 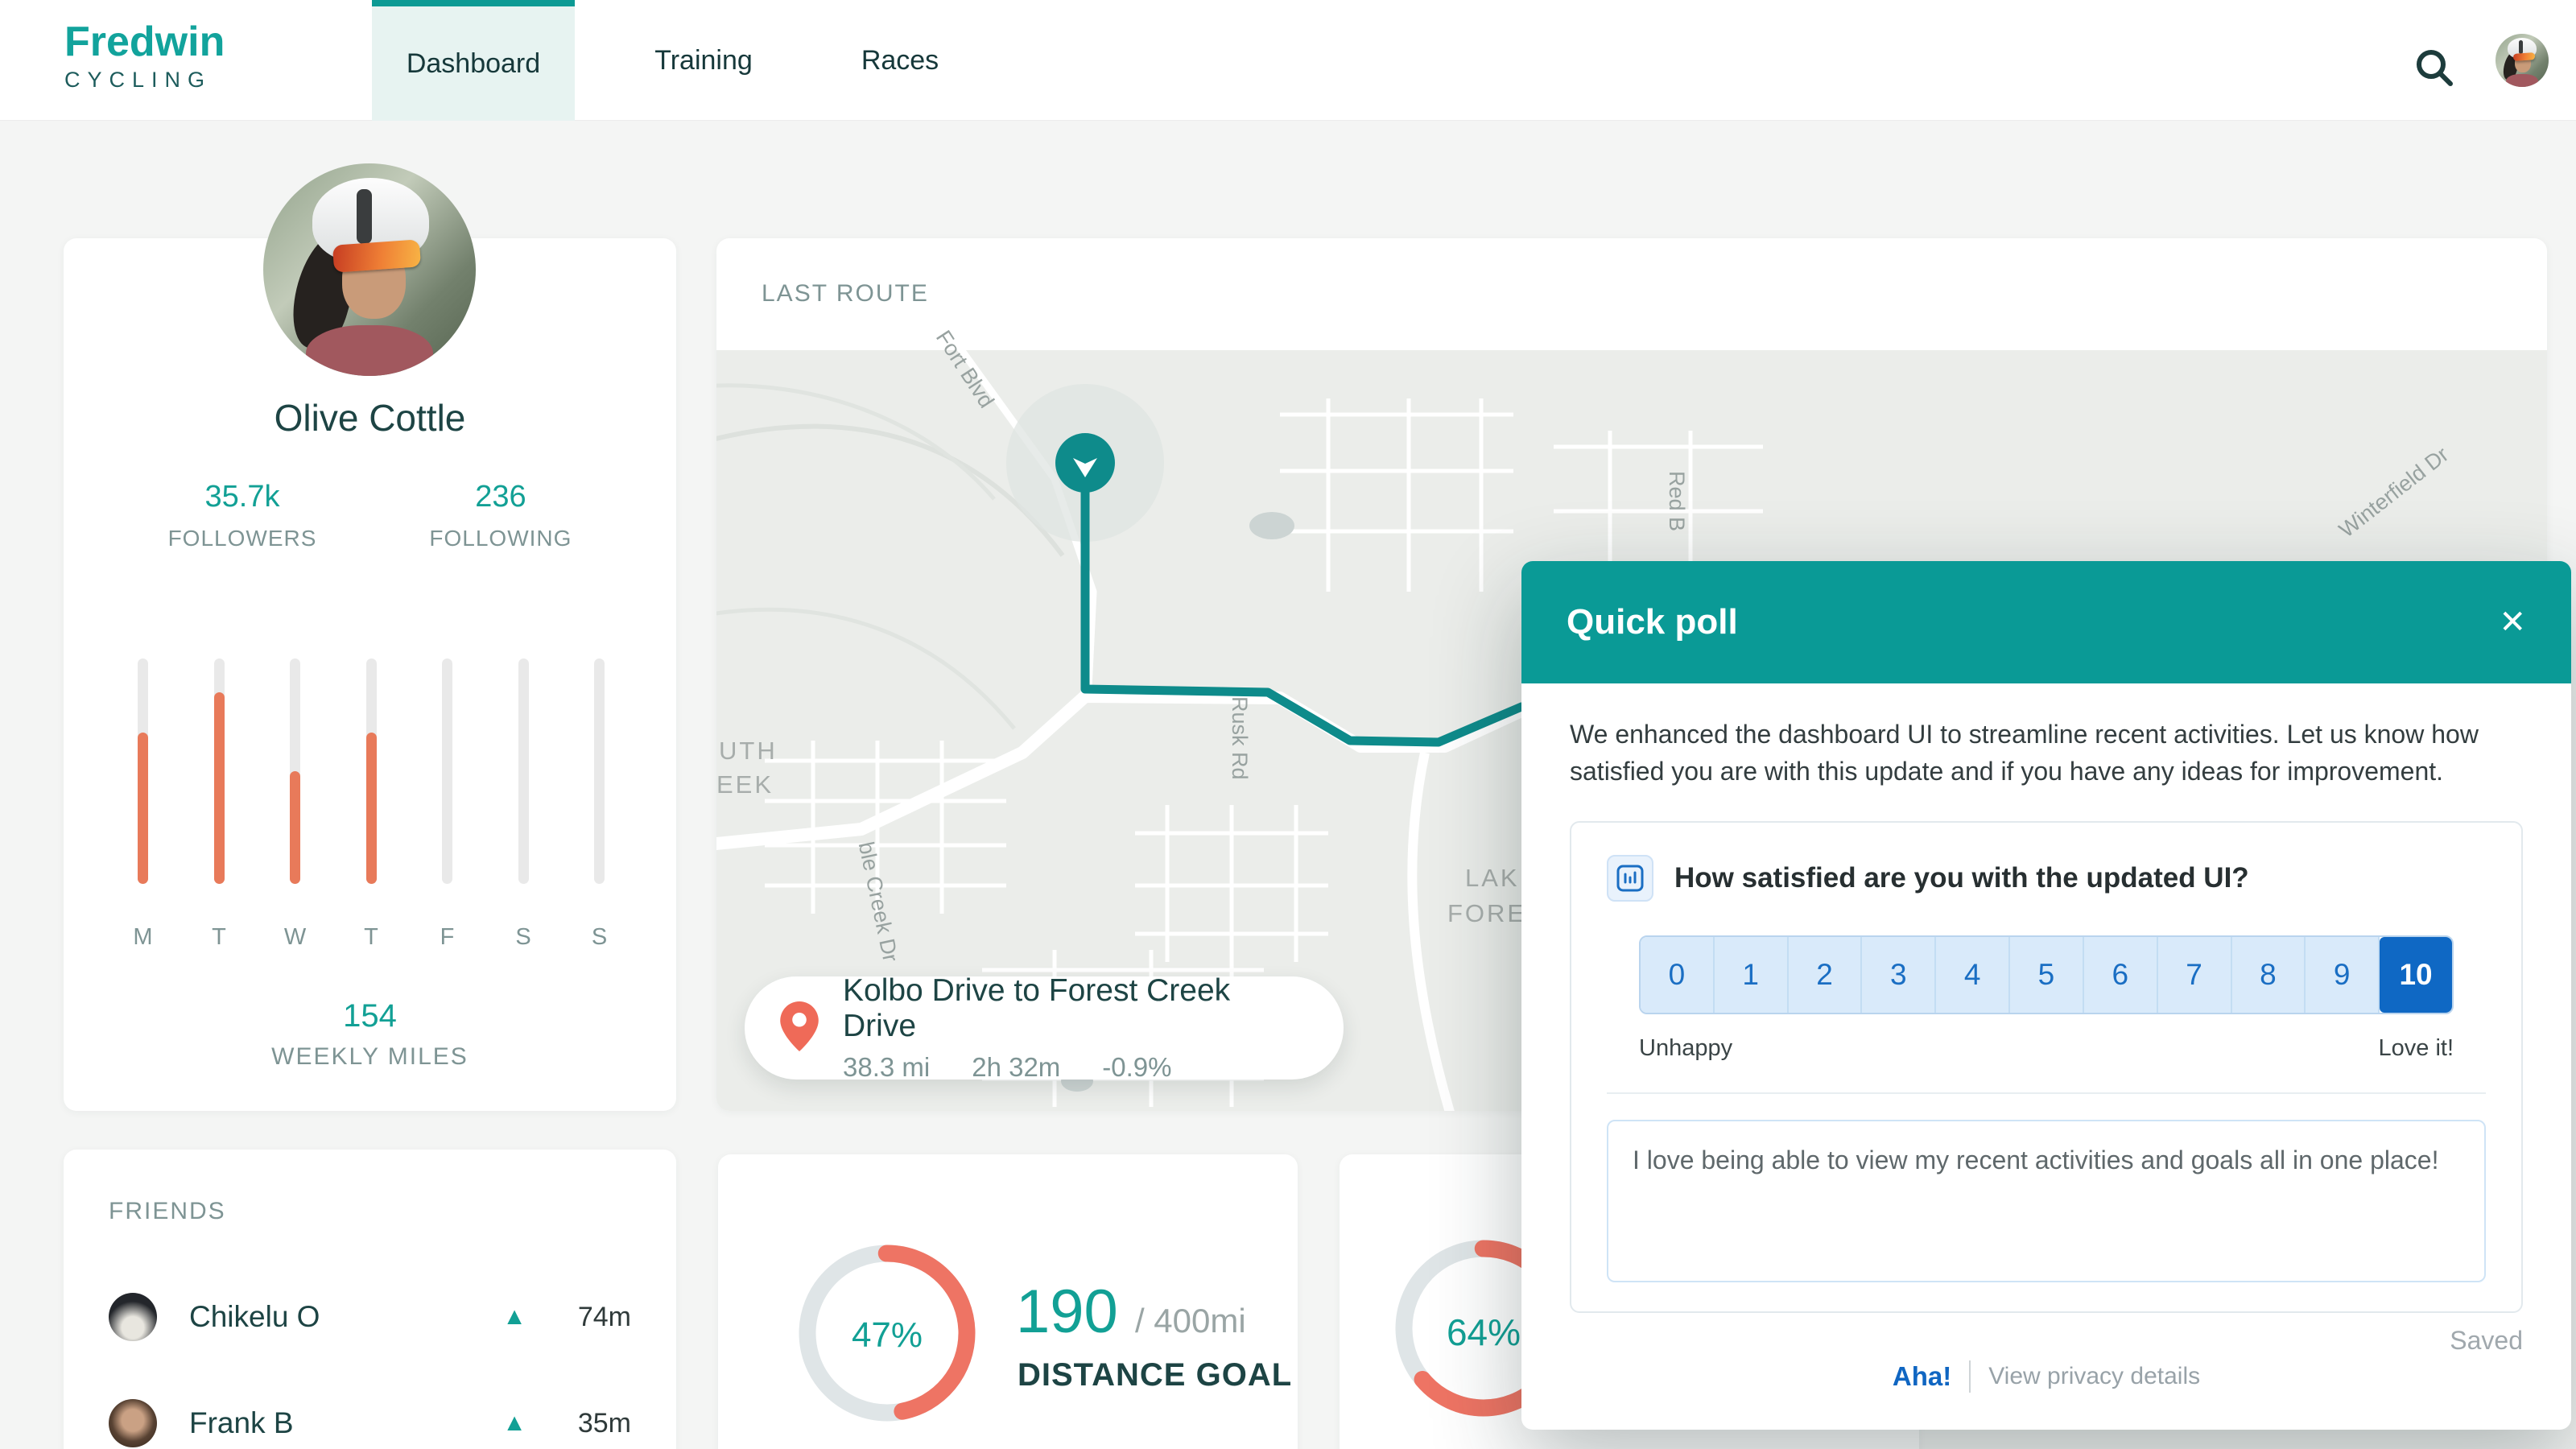 I want to click on poll-divider, so click(x=2046, y=1093).